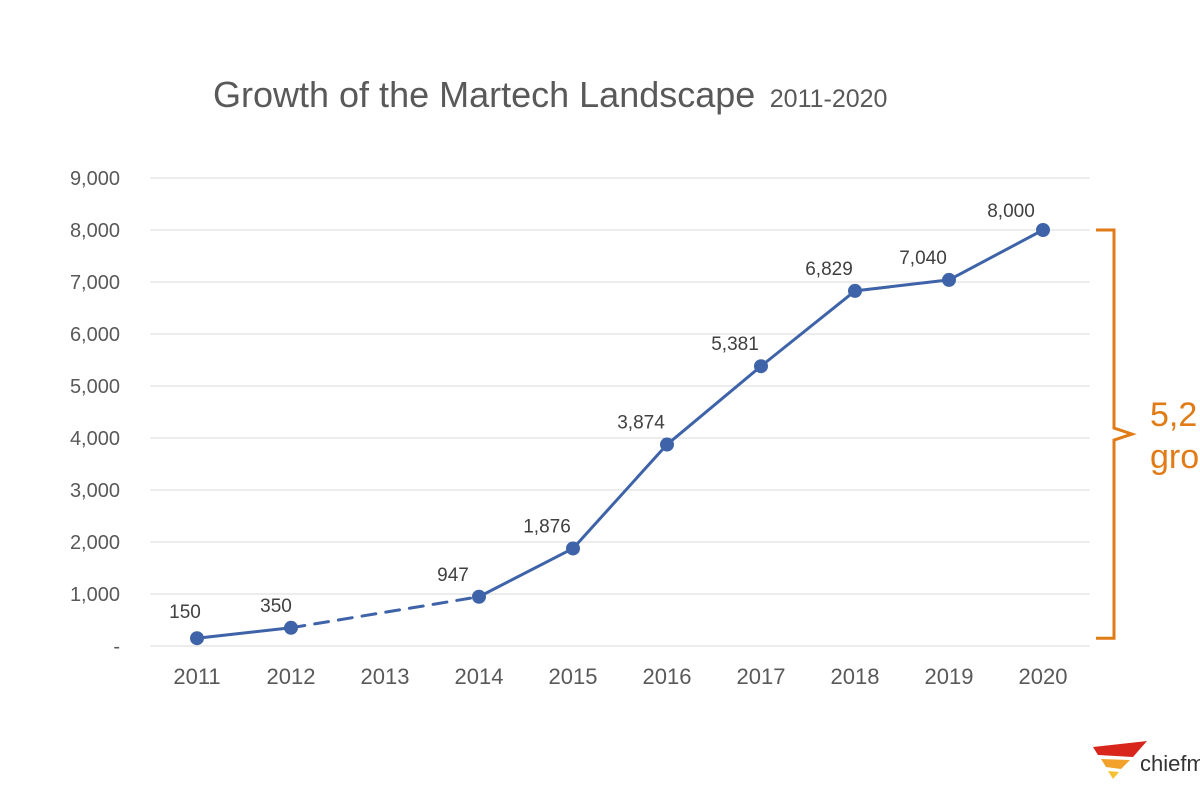 Image resolution: width=1200 pixels, height=800 pixels. Describe the element at coordinates (667, 676) in the screenshot. I see `x-tick-label: 2016` at that location.